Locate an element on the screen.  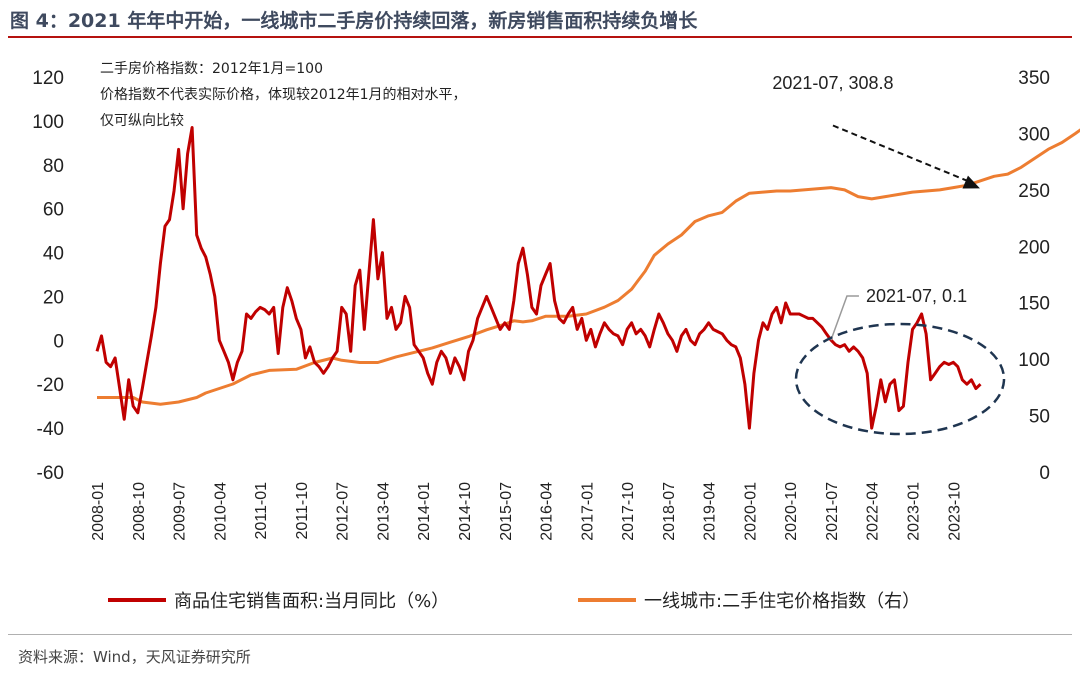
title-divider is located at coordinates (540, 37).